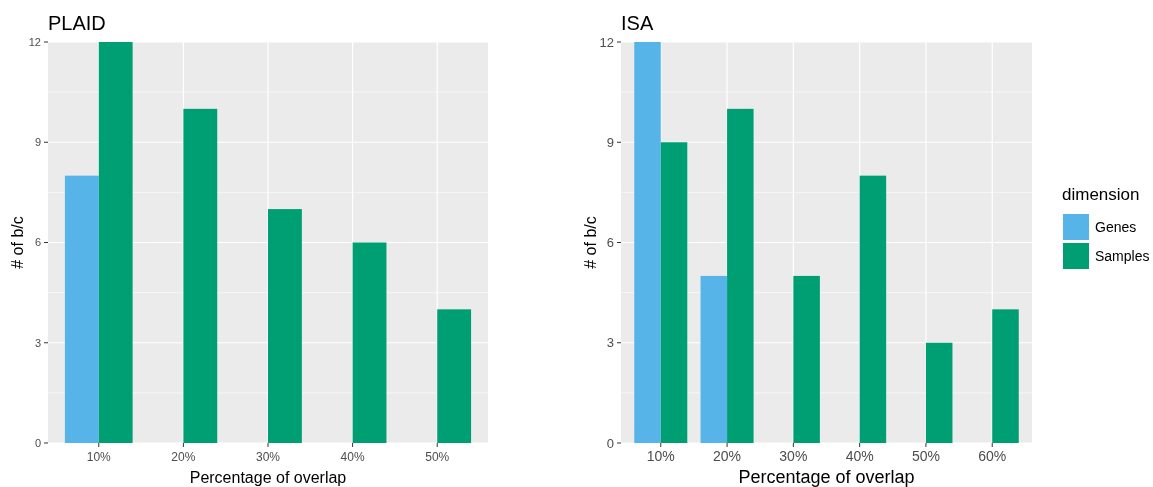  What do you see at coordinates (1116, 226) in the screenshot?
I see `legend-label: Genes` at bounding box center [1116, 226].